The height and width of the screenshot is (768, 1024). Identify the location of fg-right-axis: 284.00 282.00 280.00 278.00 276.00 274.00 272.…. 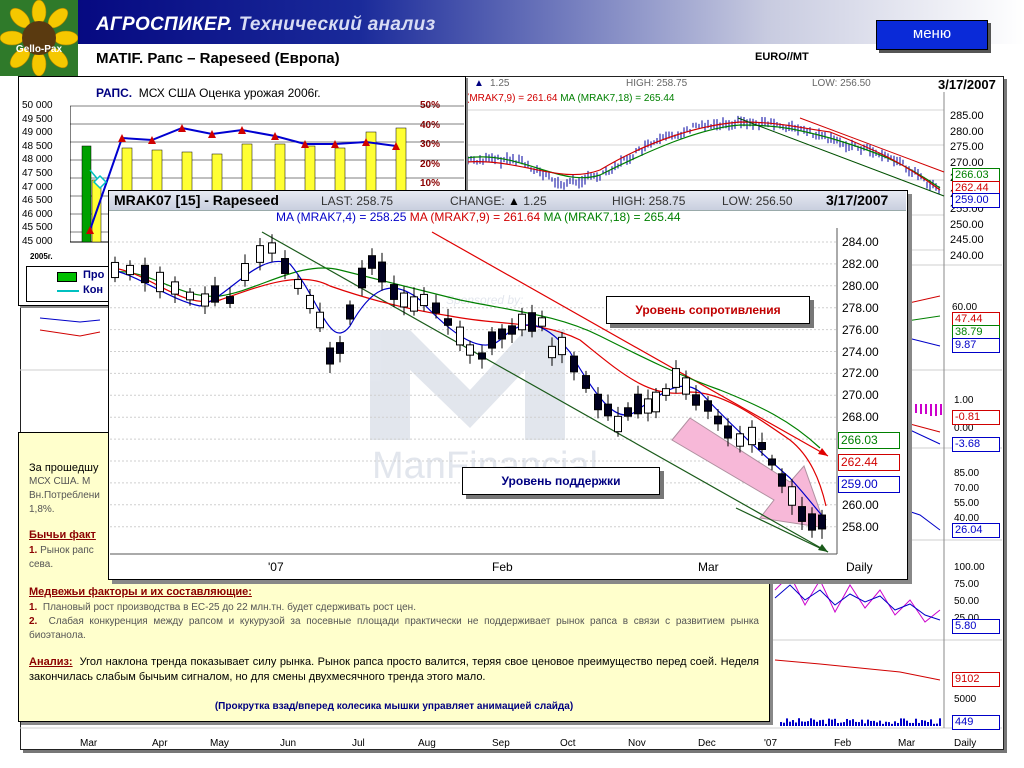
(870, 384).